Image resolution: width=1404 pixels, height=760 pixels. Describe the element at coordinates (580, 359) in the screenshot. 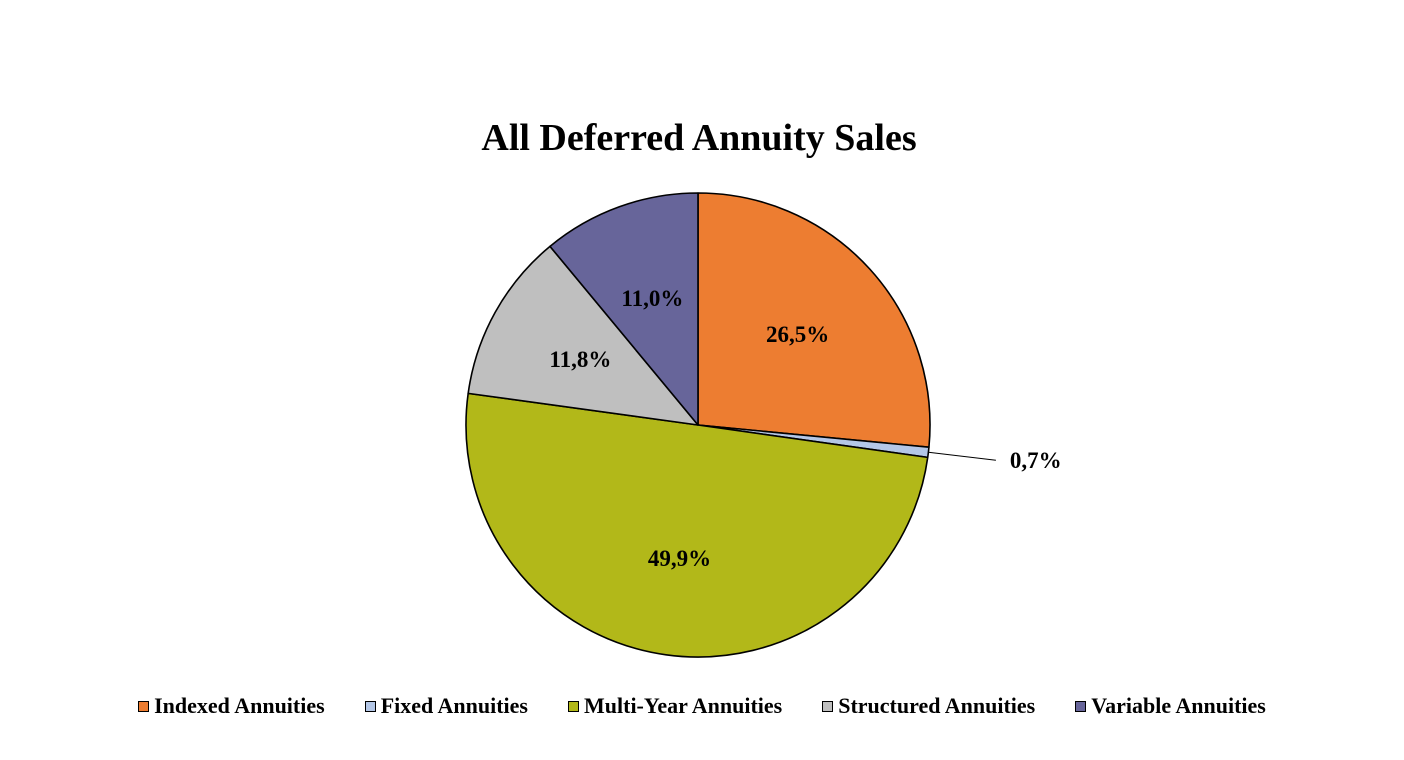

I see `data-label-structured-annuities: 11,8%` at that location.